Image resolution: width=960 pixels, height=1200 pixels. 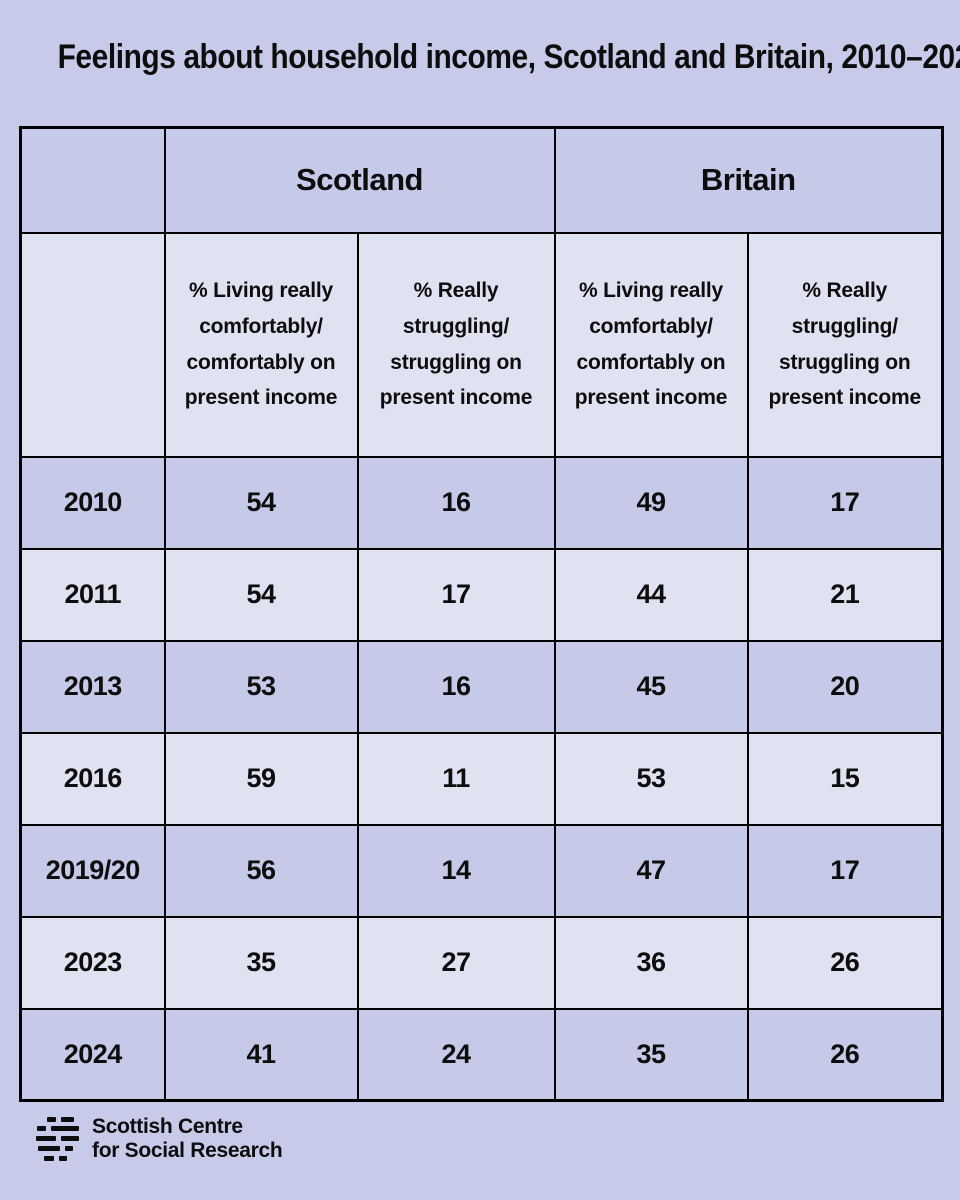 I want to click on year-label: 2013, so click(x=93, y=686).